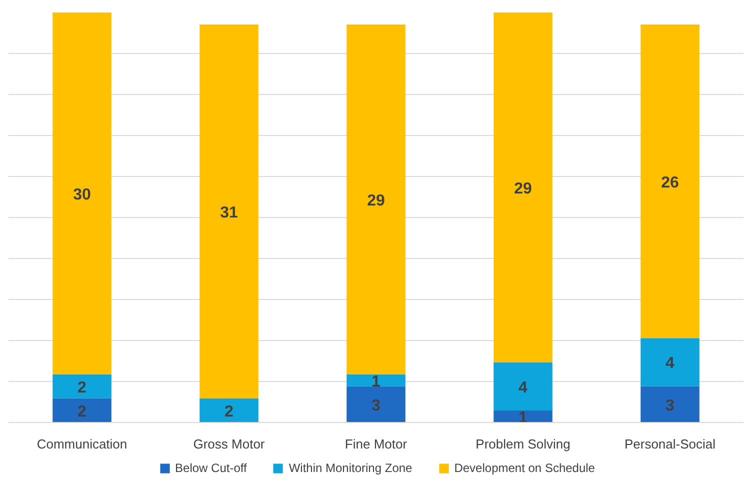  I want to click on data-label: 1, so click(376, 381).